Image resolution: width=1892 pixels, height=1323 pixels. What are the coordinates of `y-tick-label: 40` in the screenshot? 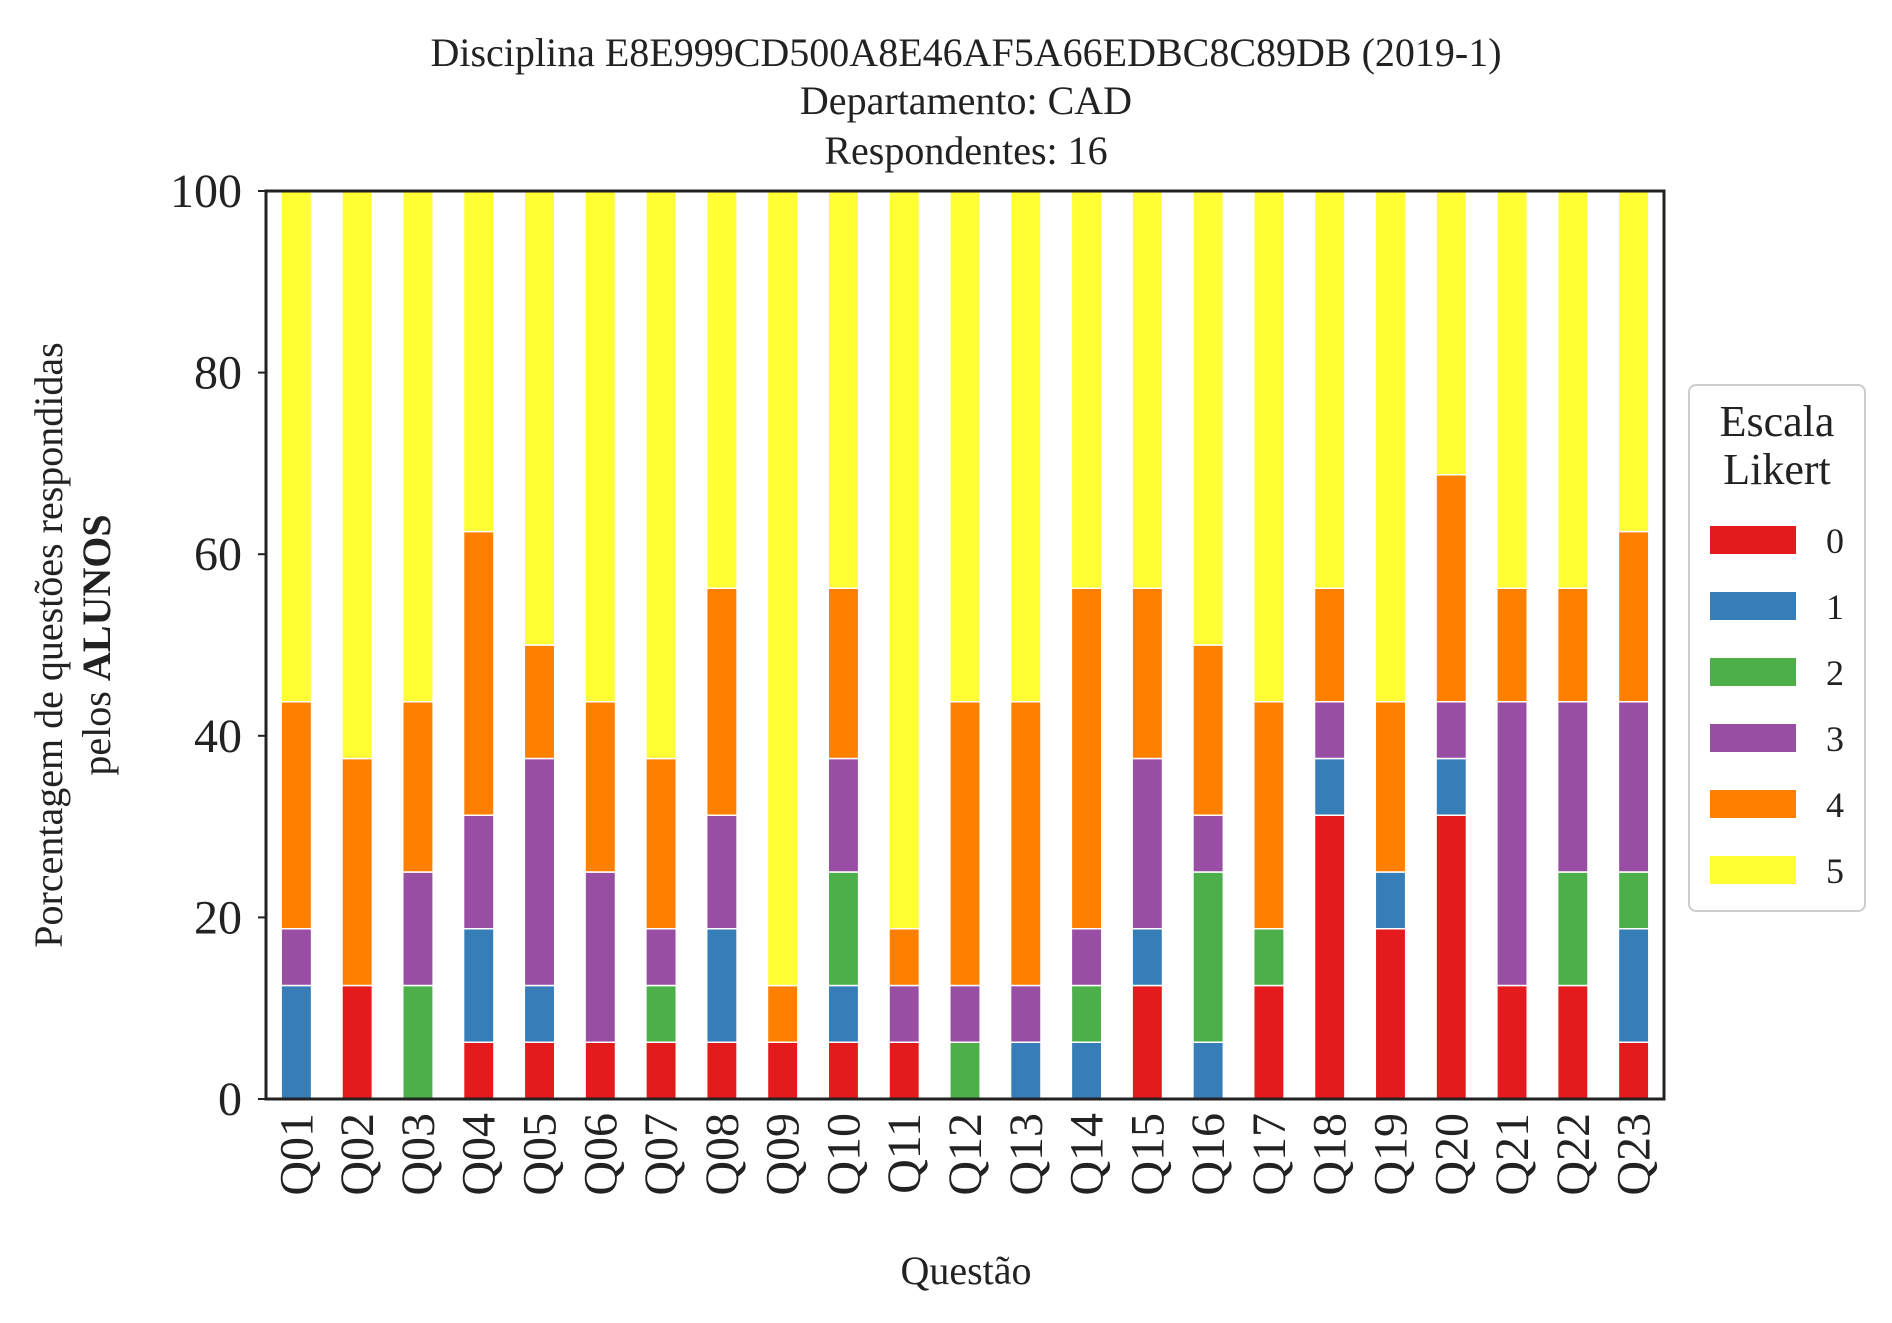 It's located at (218, 736).